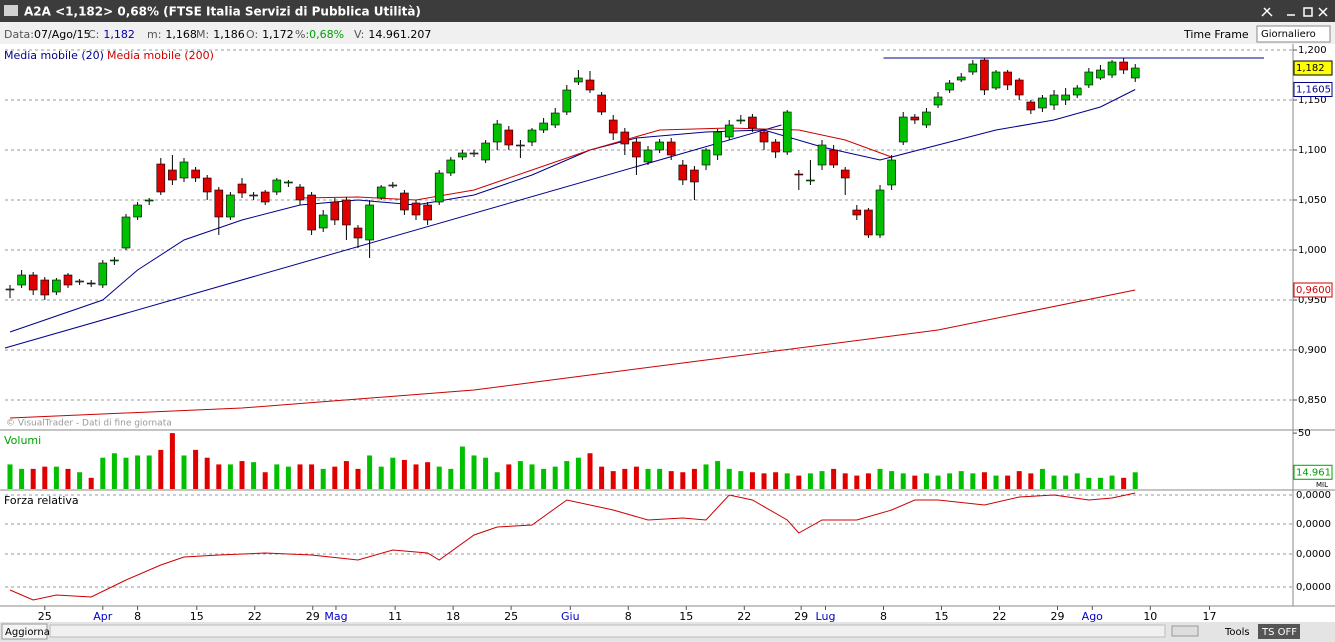 This screenshot has width=1335, height=642. What do you see at coordinates (1216, 34) in the screenshot?
I see `time-frame-label: Time Frame` at bounding box center [1216, 34].